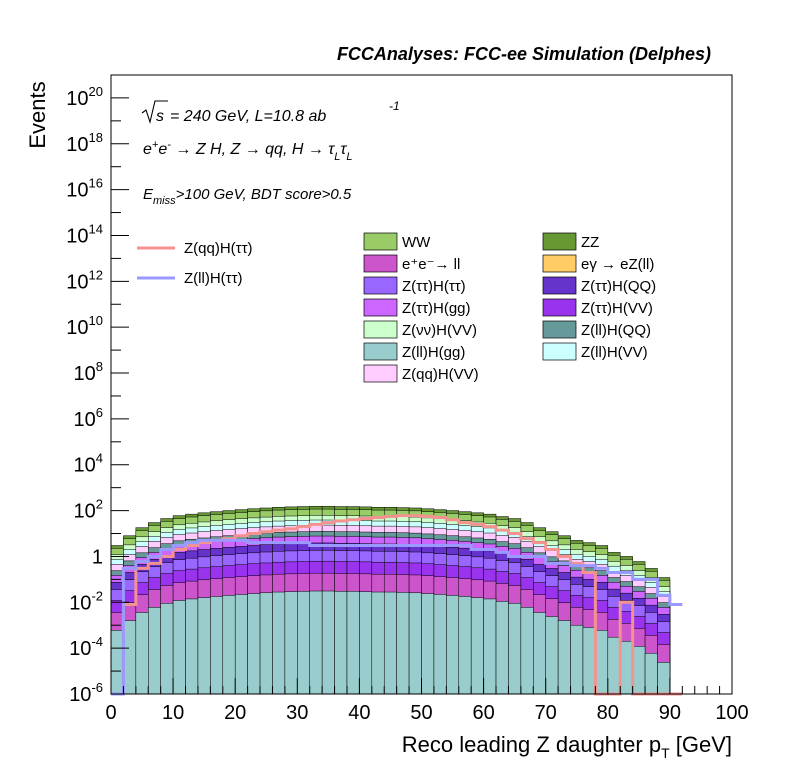  Describe the element at coordinates (247, 196) in the screenshot. I see `annotation-selection: Emiss>100 GeV, BDT score>0.5` at that location.